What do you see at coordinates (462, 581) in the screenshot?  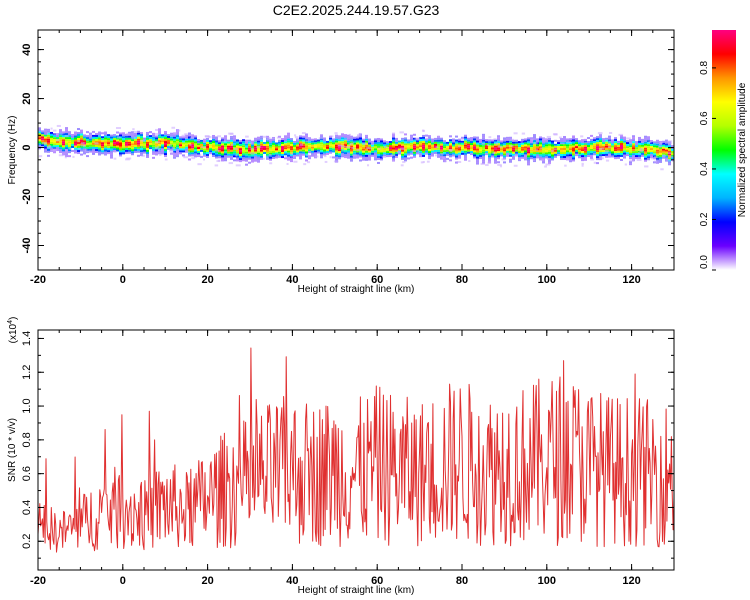 I see `x-tick-label: 80` at bounding box center [462, 581].